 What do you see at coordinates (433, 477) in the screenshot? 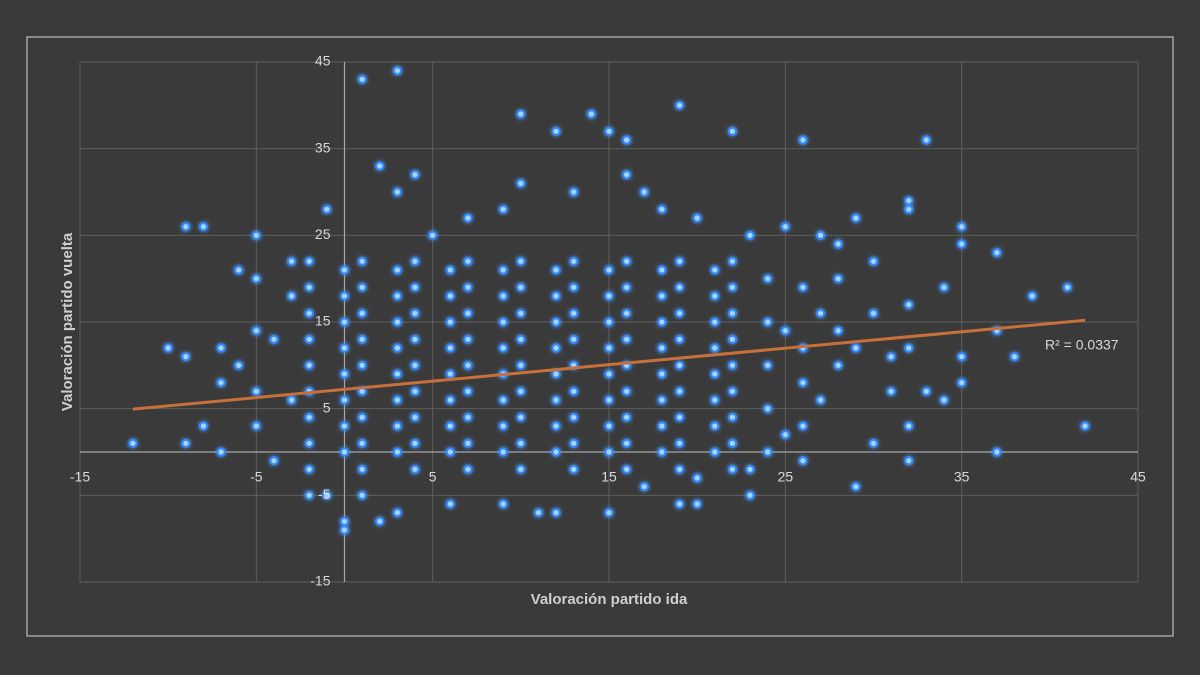
I see `x-tick-label: 5` at bounding box center [433, 477].